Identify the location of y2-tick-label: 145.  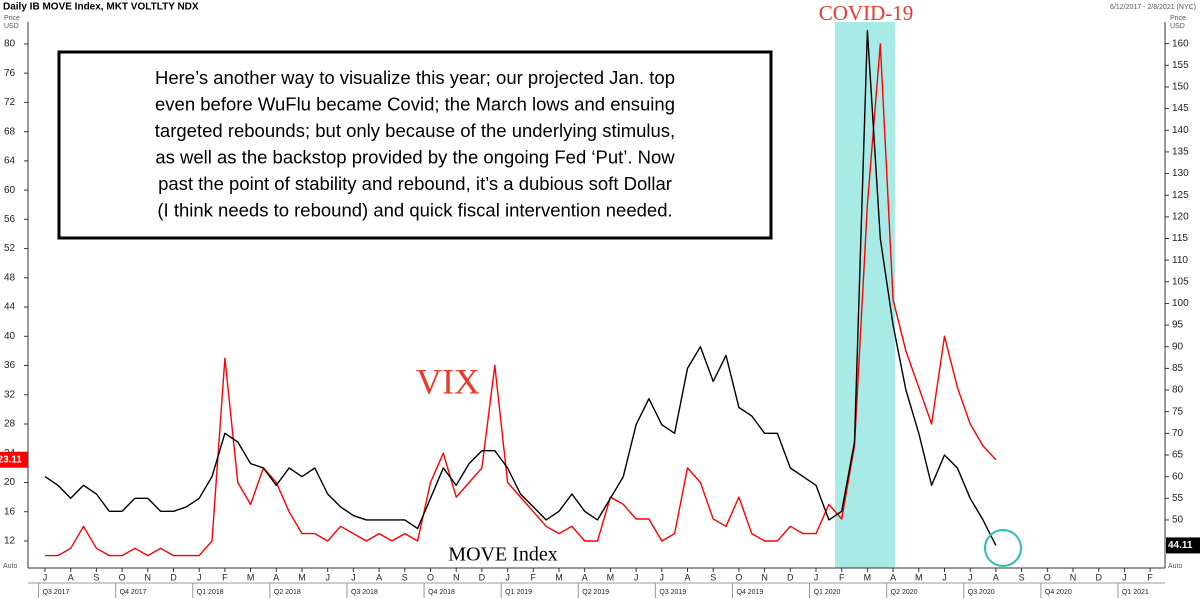
(1180, 108).